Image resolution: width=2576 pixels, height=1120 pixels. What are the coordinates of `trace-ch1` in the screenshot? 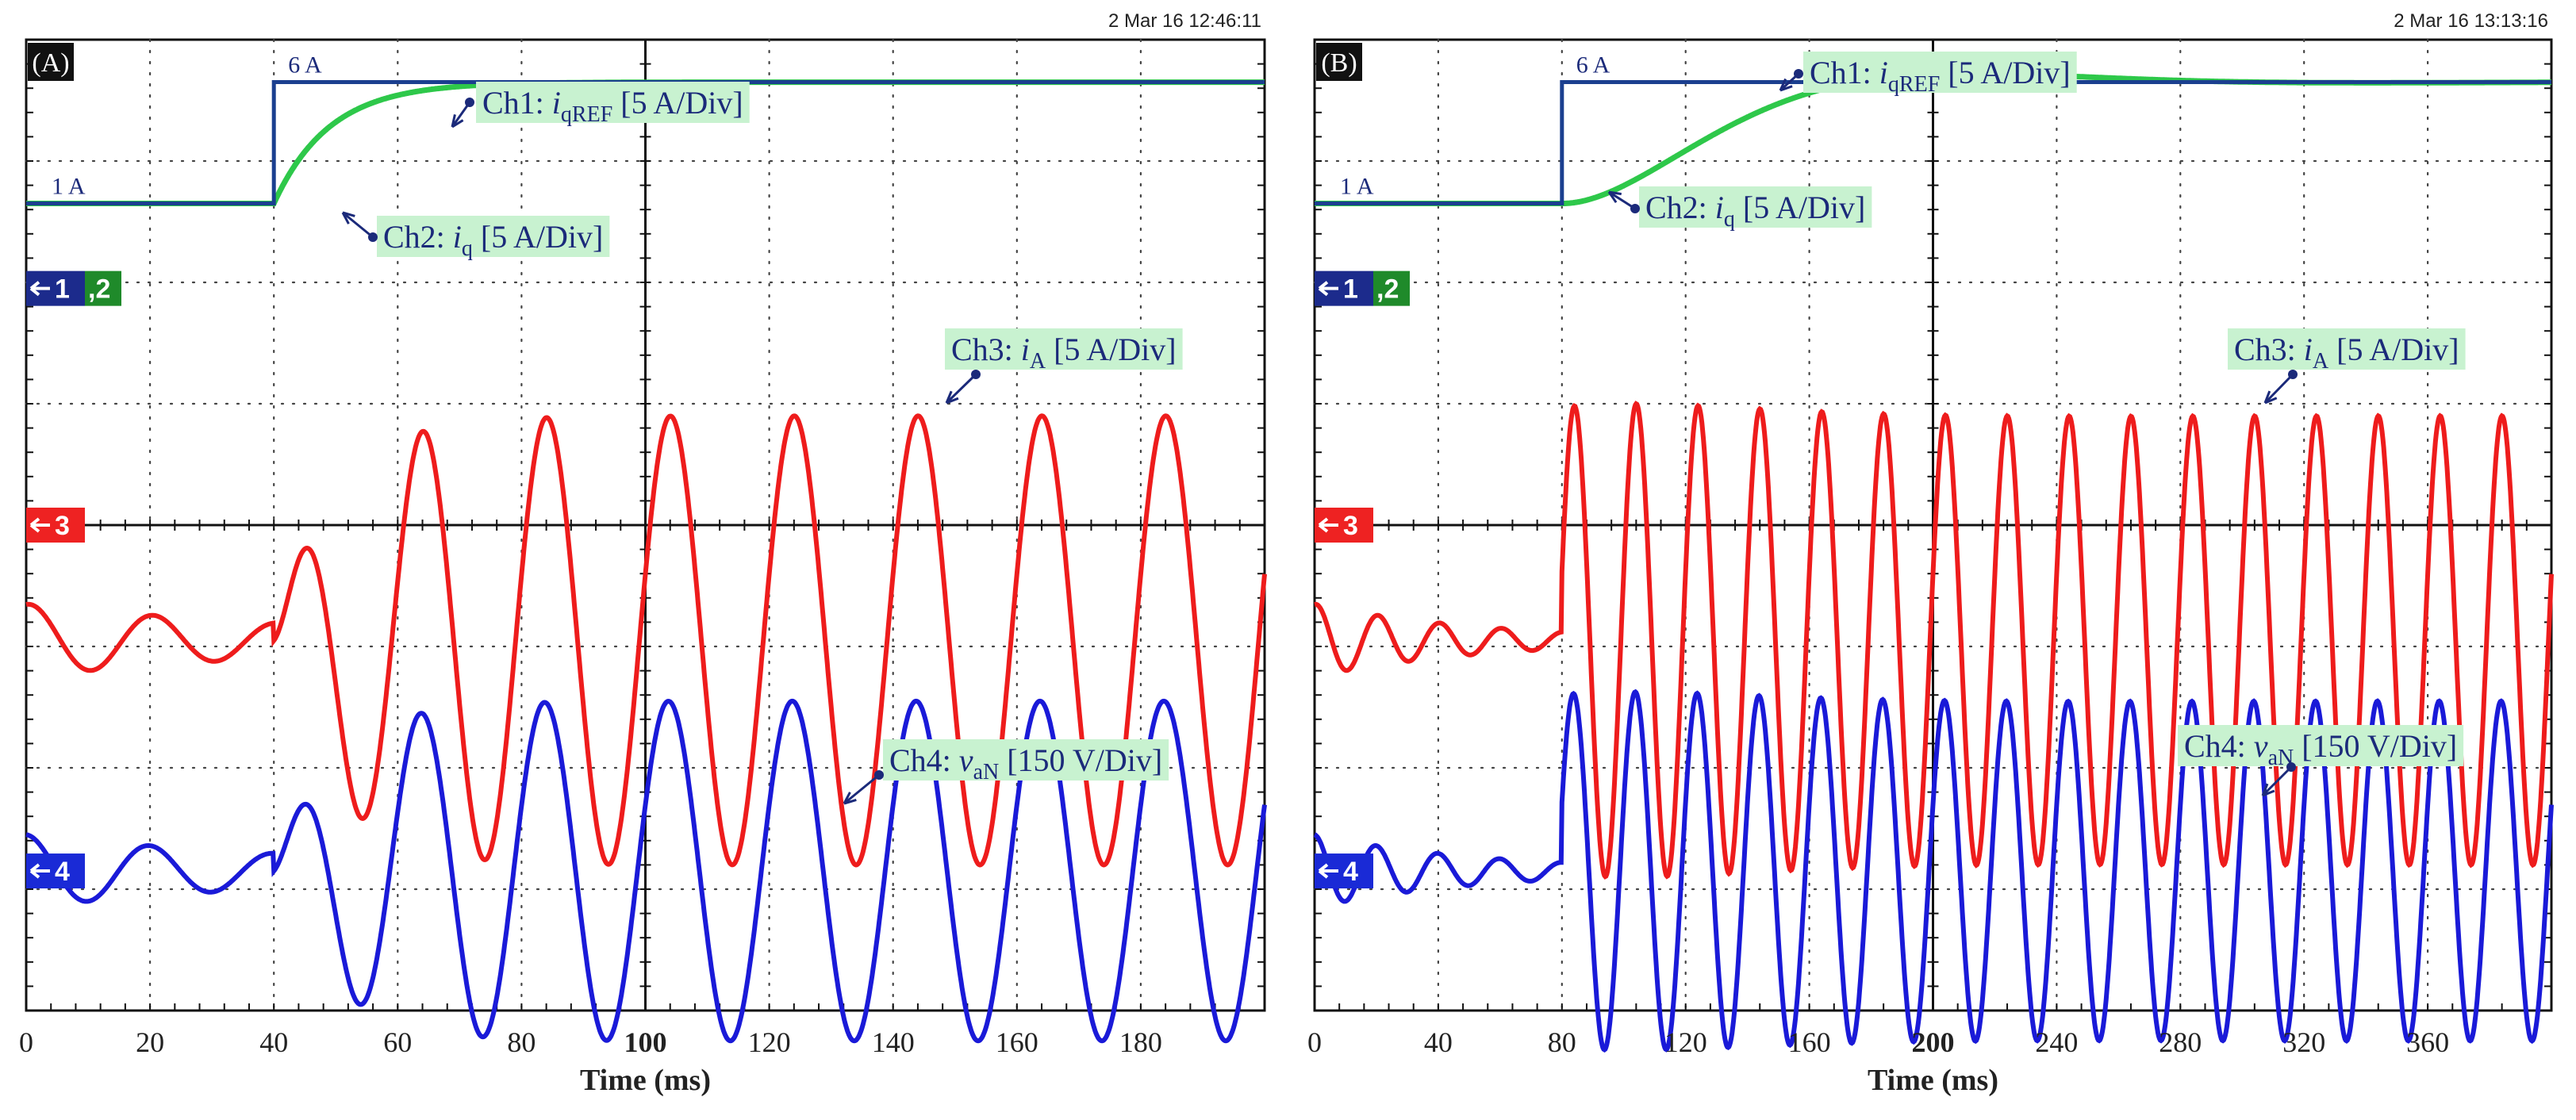 It's located at (645, 143).